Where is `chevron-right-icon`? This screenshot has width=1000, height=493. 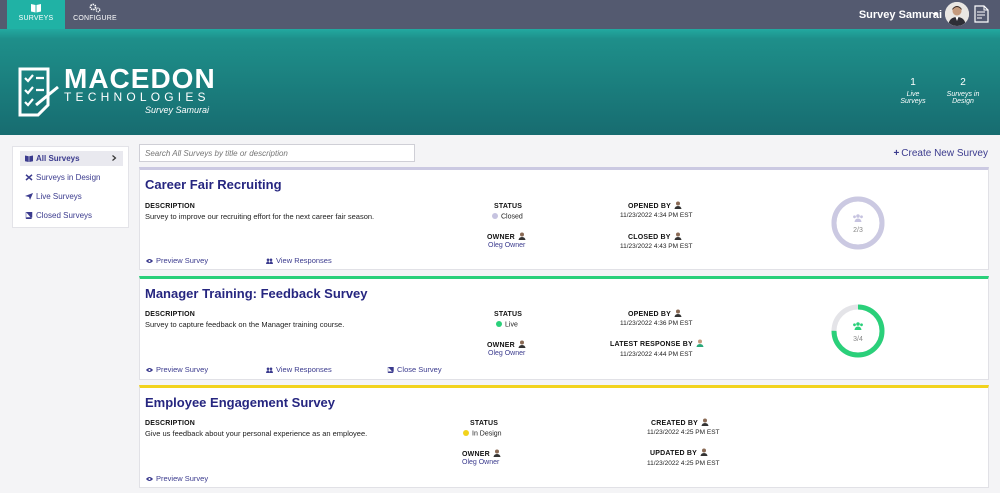 chevron-right-icon is located at coordinates (114, 158).